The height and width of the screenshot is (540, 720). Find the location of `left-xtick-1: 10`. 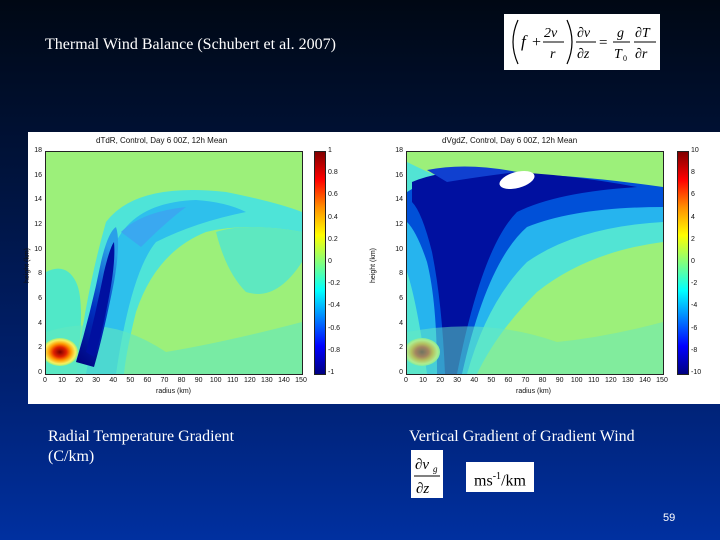

left-xtick-1: 10 is located at coordinates (62, 380).